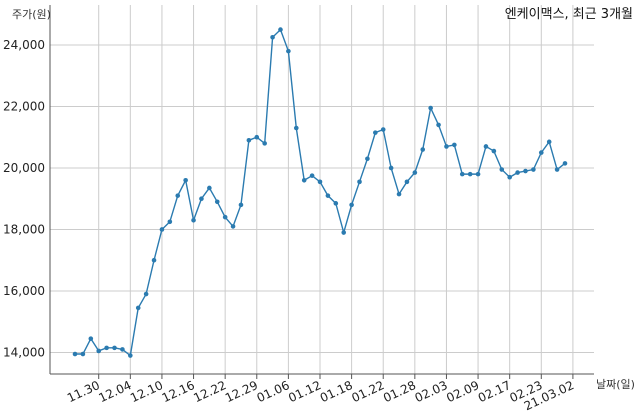  I want to click on y-tick-label: 20,000, so click(24, 168).